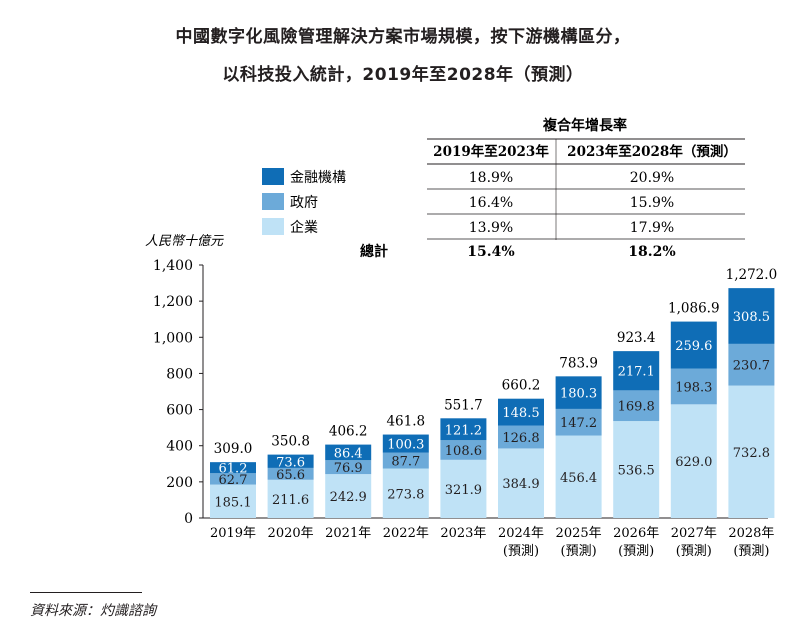 The image size is (806, 630). What do you see at coordinates (273, 176) in the screenshot?
I see `legend-swatch-金融機構` at bounding box center [273, 176].